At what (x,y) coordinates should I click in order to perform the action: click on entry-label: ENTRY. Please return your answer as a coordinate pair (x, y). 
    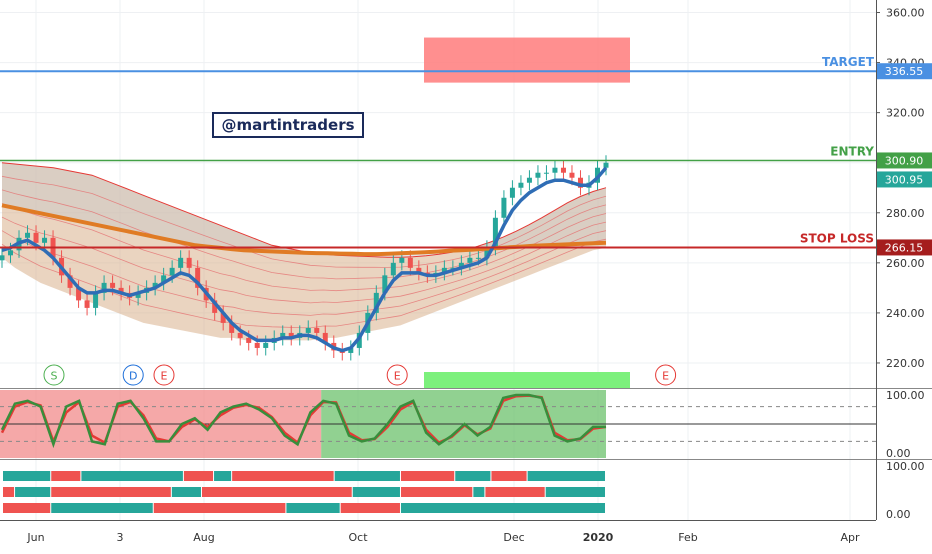
    Looking at the image, I should click on (852, 151).